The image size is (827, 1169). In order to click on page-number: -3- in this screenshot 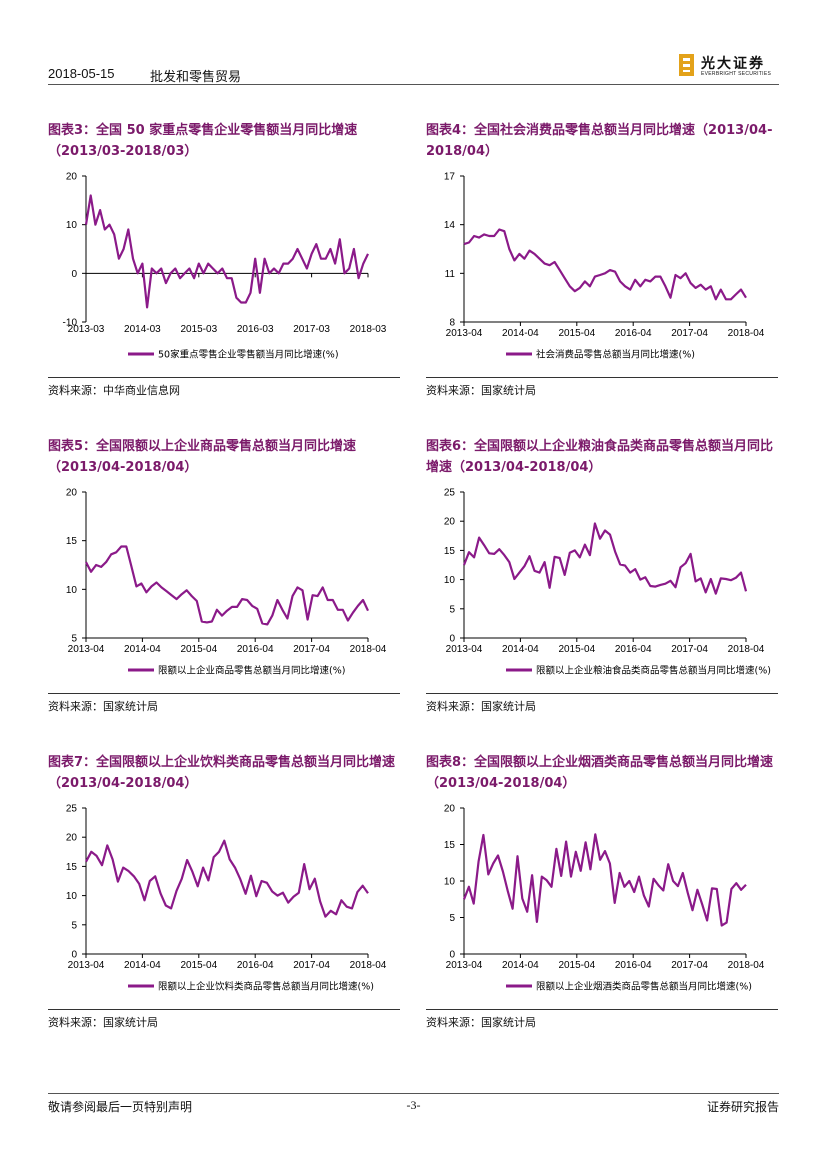, I will do `click(413, 1105)`.